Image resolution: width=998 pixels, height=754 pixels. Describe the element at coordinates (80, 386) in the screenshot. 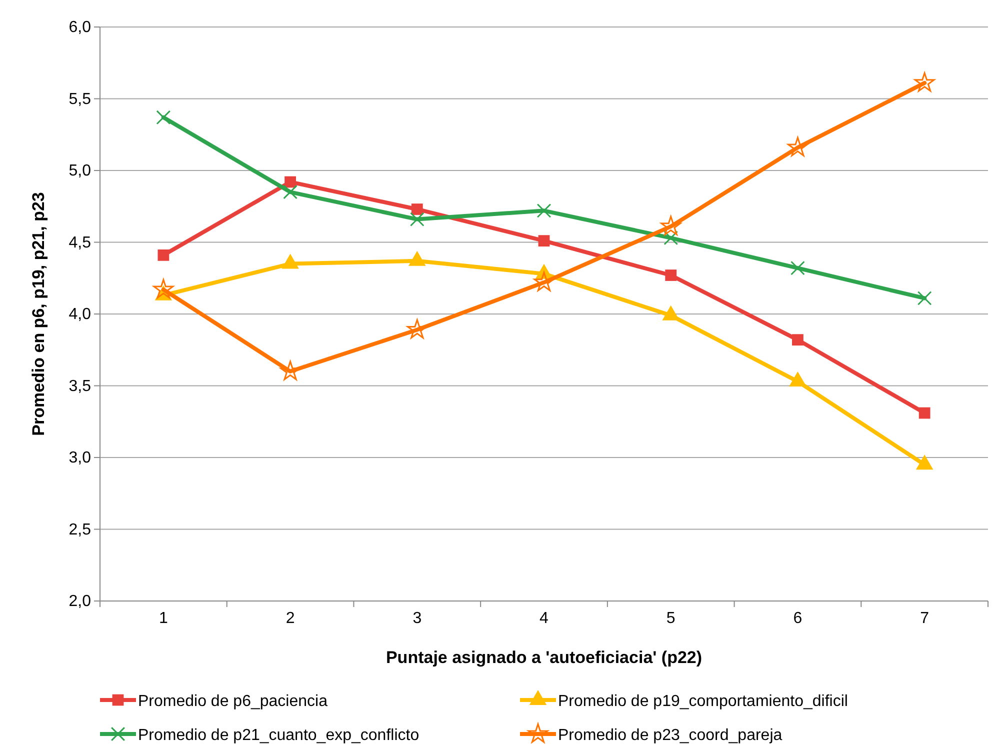

I see `y-tick-label: 3,5` at that location.